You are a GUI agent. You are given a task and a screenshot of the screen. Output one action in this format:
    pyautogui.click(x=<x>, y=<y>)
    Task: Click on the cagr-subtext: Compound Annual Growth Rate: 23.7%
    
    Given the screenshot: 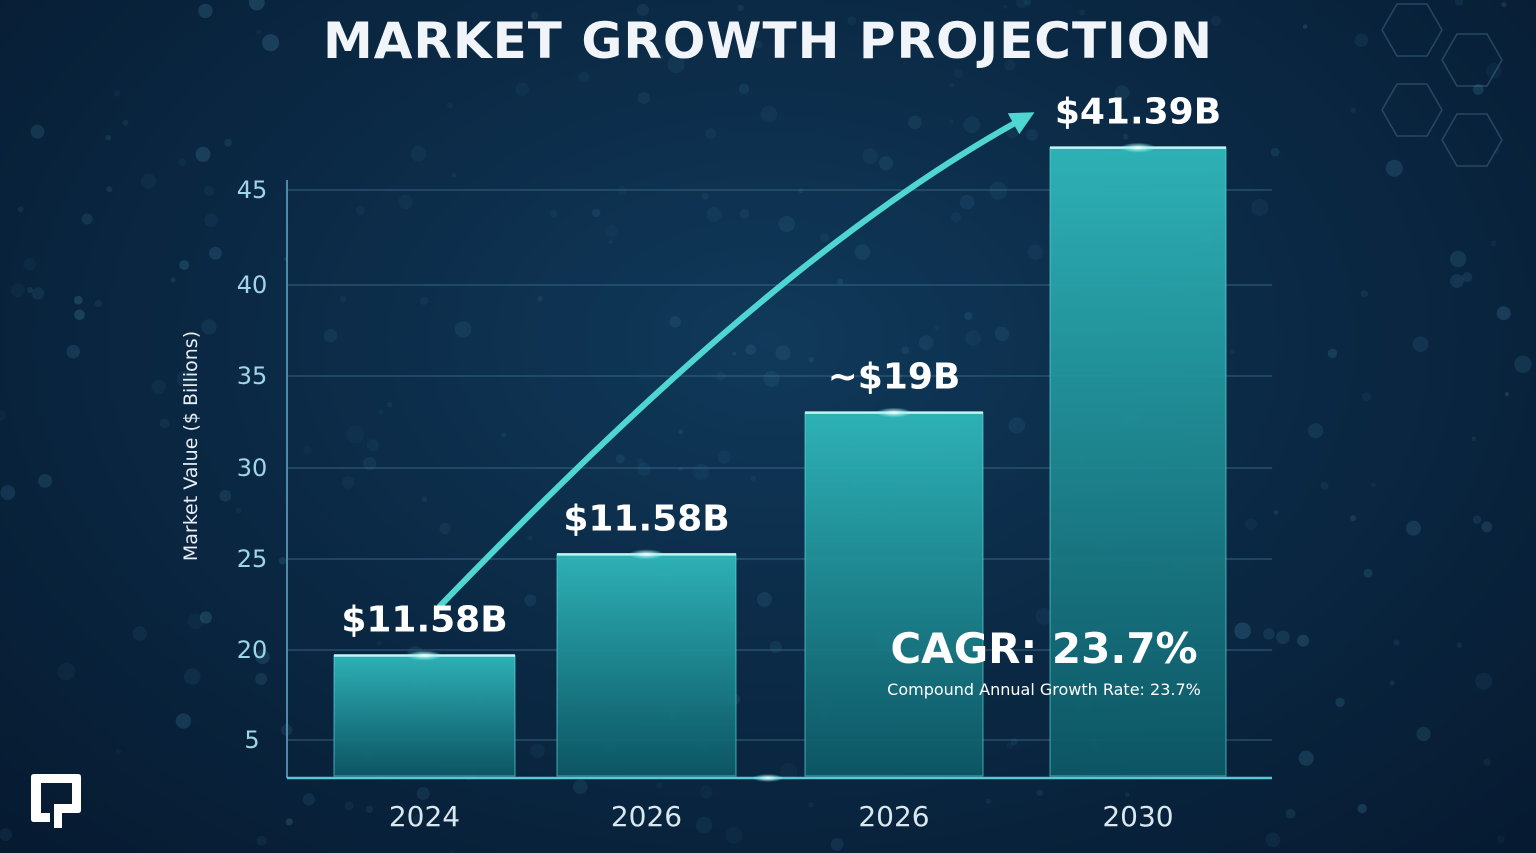 What is the action you would take?
    pyautogui.click(x=1044, y=689)
    